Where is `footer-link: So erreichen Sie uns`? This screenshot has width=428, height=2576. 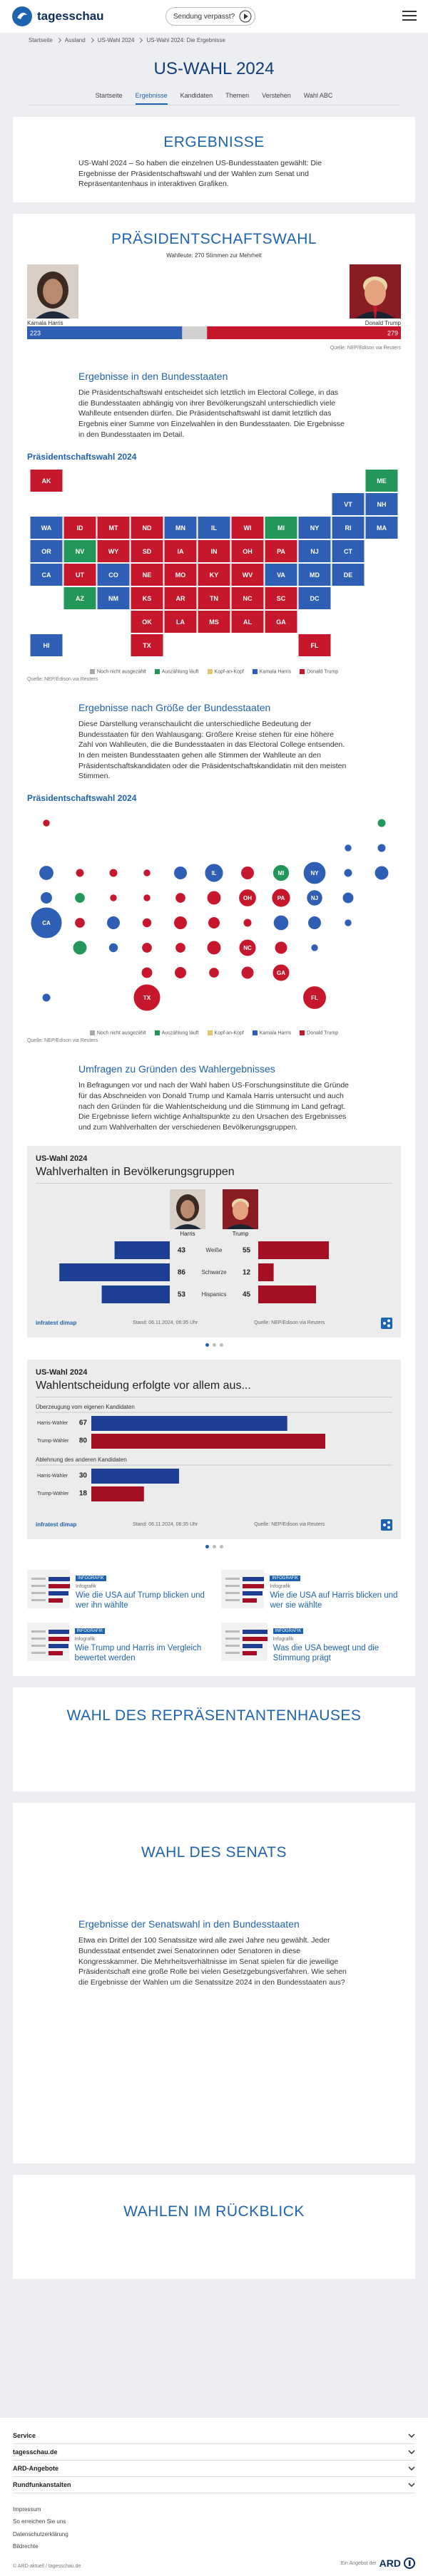 footer-link: So erreichen Sie uns is located at coordinates (39, 2521).